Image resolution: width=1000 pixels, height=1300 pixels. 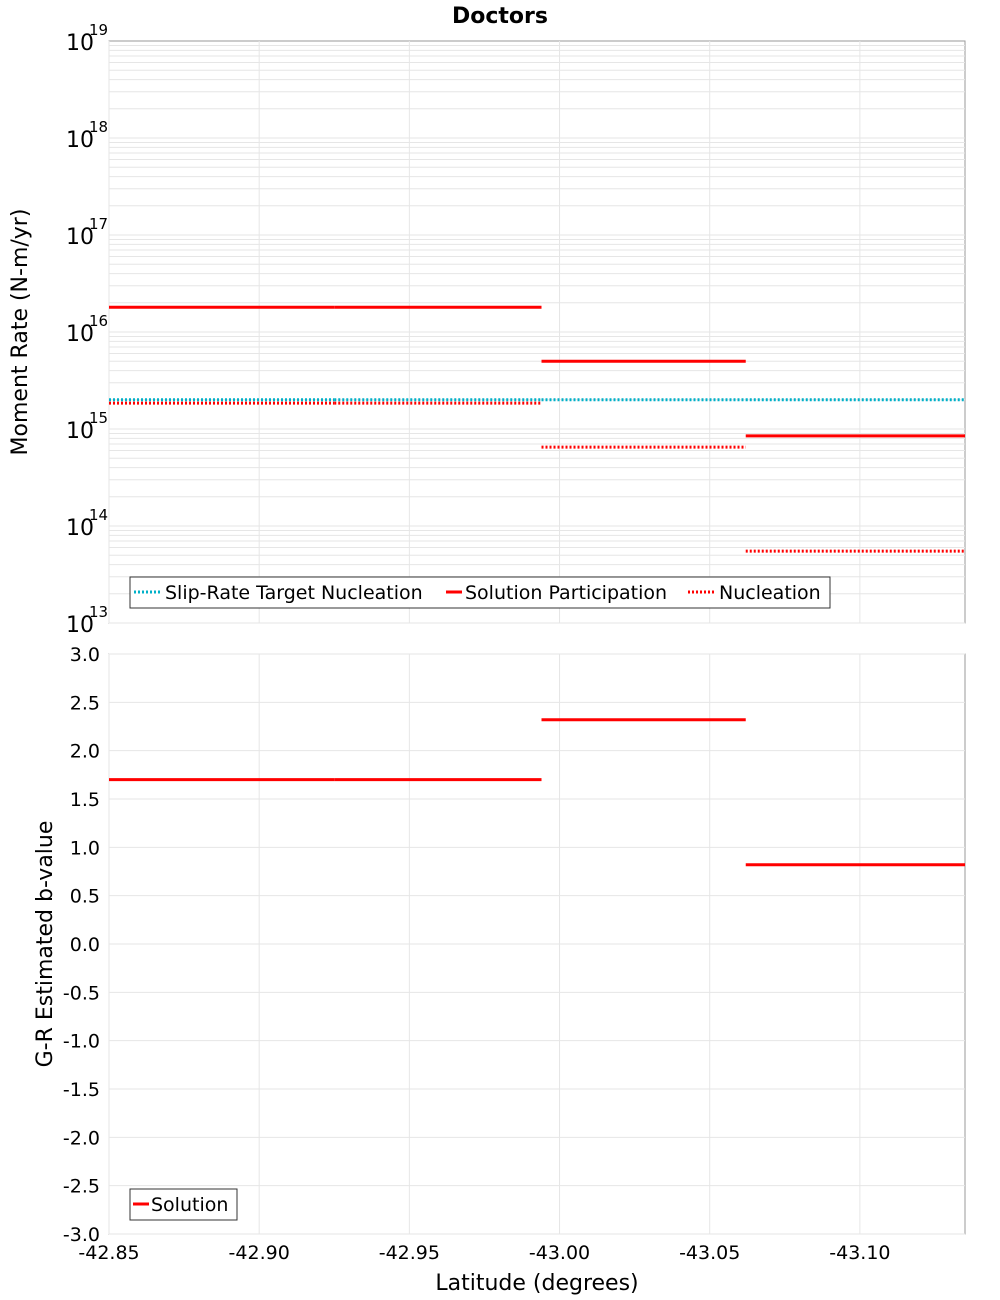 What do you see at coordinates (98, 30) in the screenshot?
I see `moment-rate-y-tick-exponent: 19` at bounding box center [98, 30].